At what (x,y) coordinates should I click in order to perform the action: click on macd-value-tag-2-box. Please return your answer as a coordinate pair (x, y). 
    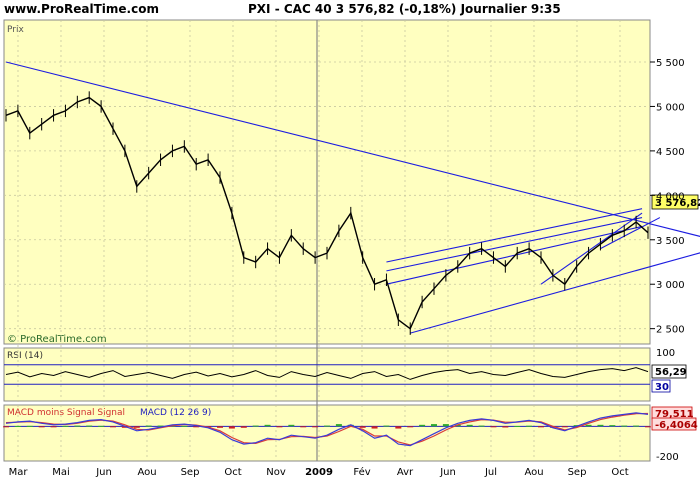
    Looking at the image, I should click on (674, 424).